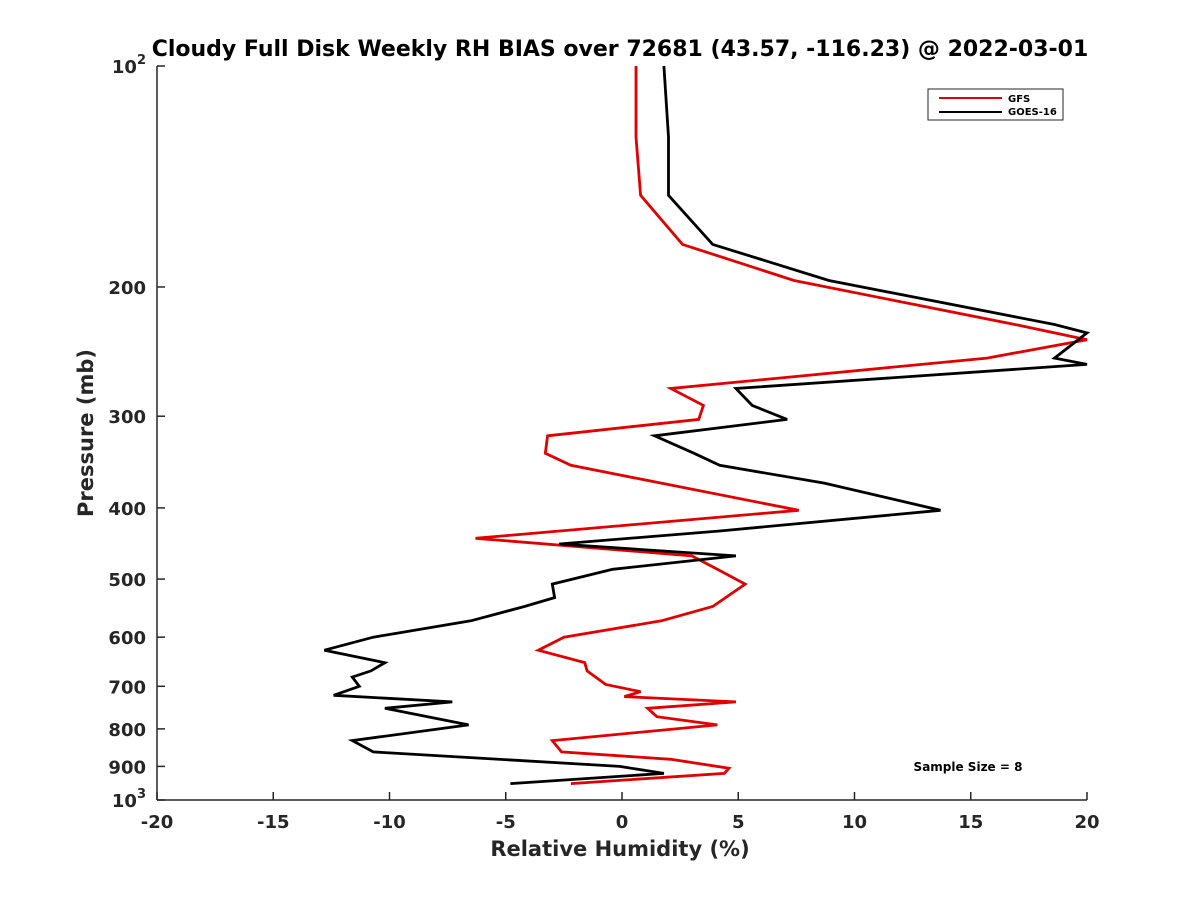  What do you see at coordinates (86, 433) in the screenshot?
I see `y-axis-label: Pressure (mb)` at bounding box center [86, 433].